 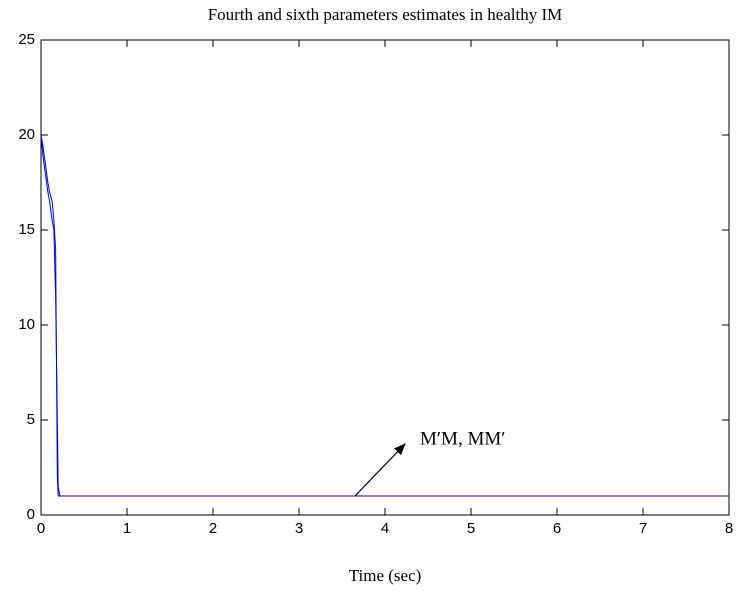 I want to click on x-tick-label: 5, so click(x=471, y=528).